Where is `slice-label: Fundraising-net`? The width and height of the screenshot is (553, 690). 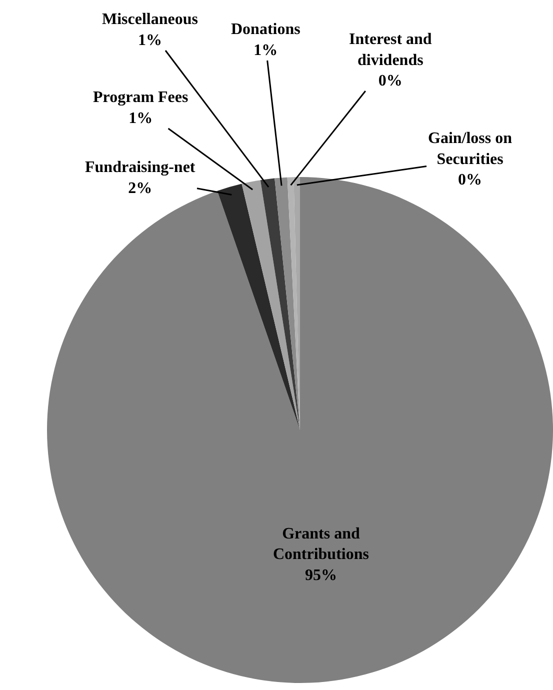
slice-label: Fundraising-net is located at coordinates (140, 167).